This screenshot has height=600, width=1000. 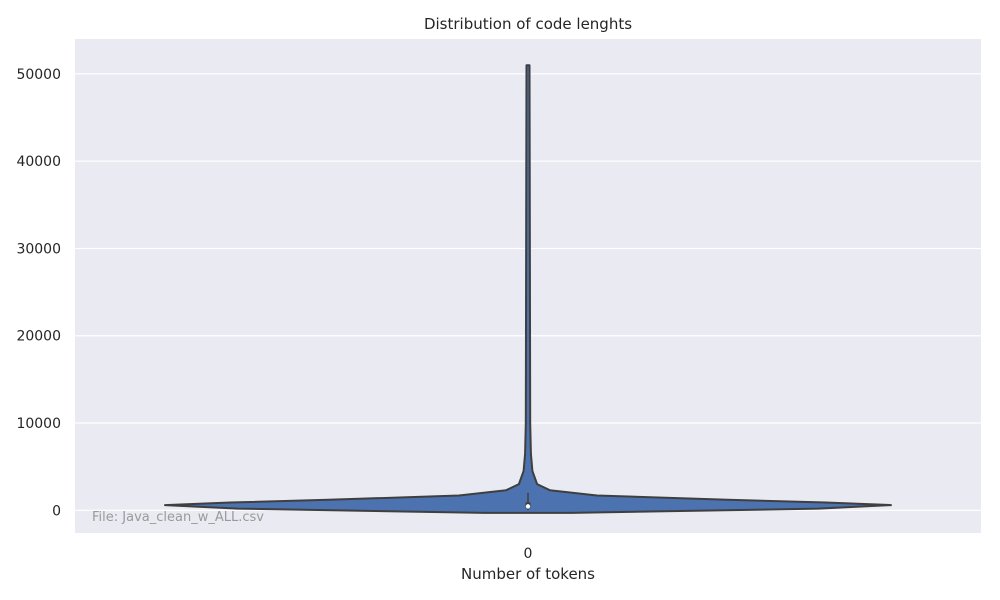 What do you see at coordinates (528, 554) in the screenshot?
I see `x-tick-label: 0` at bounding box center [528, 554].